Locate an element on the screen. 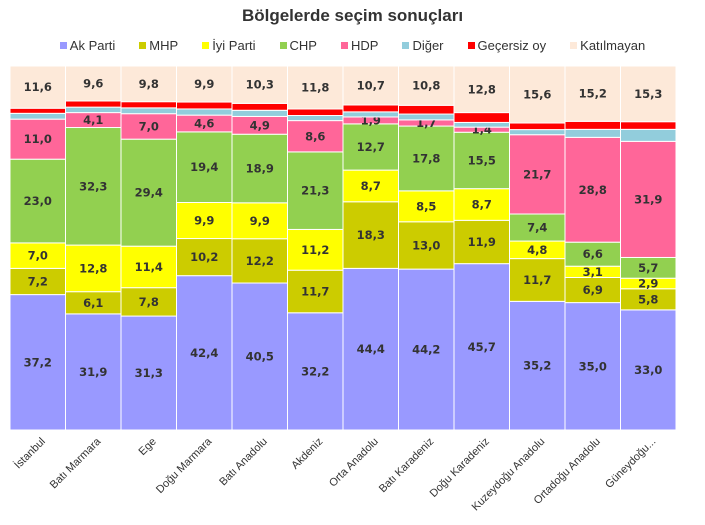 This screenshot has width=705, height=525. data-label: 28,8 is located at coordinates (593, 190).